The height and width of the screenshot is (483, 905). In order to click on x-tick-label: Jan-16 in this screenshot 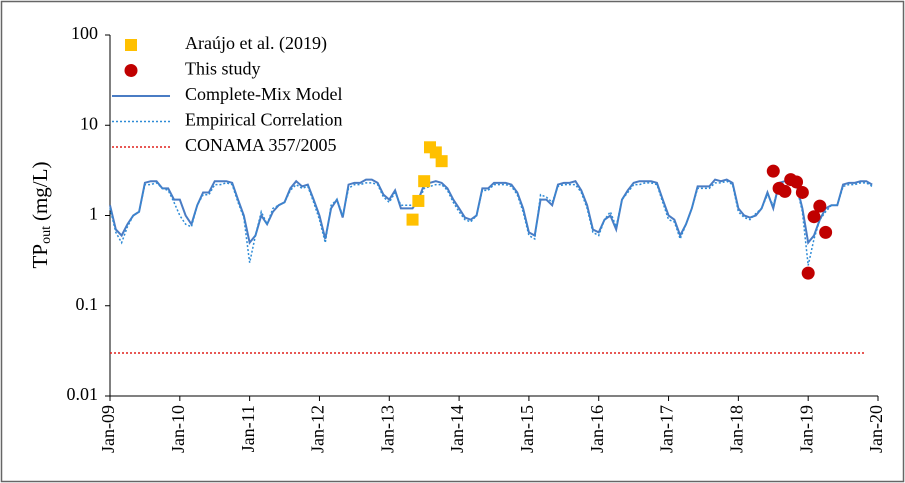, I will do `click(597, 429)`.